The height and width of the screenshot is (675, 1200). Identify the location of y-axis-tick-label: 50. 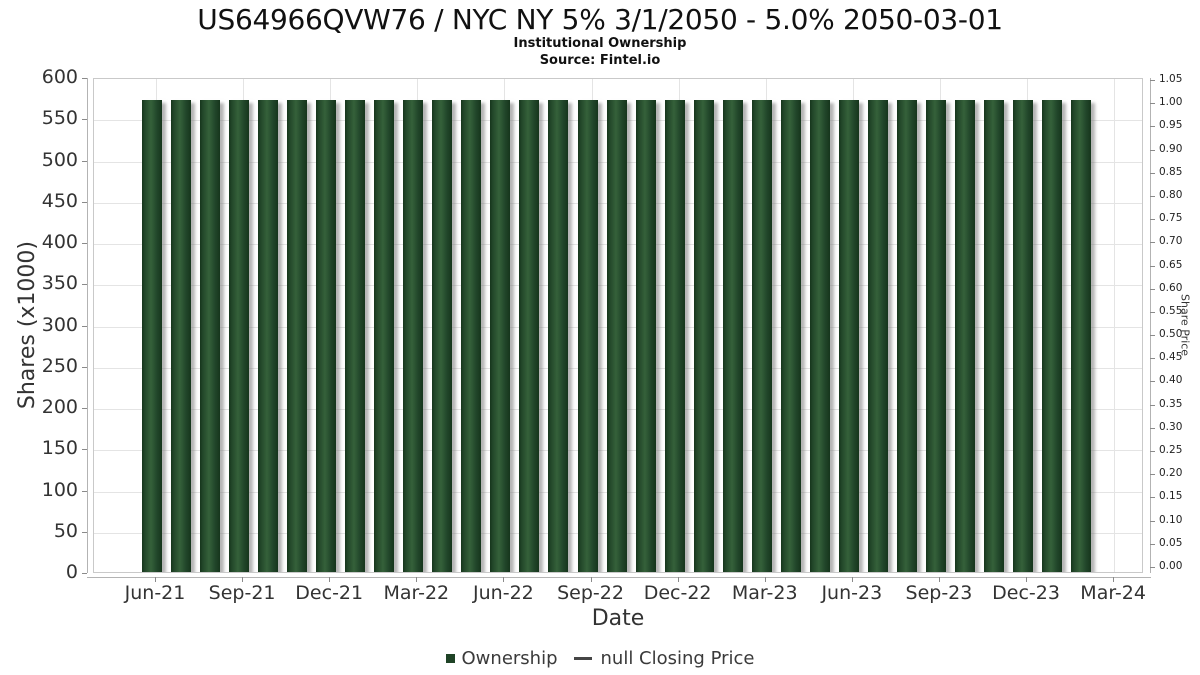
(65, 530).